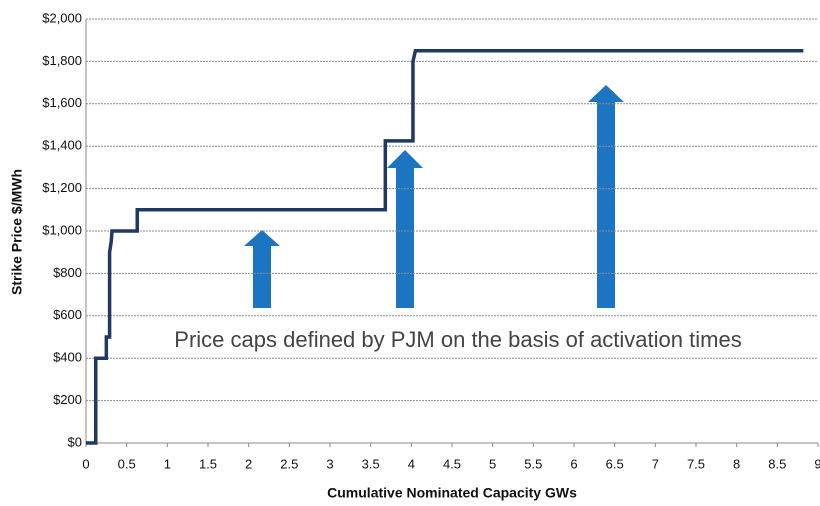 This screenshot has width=820, height=506. I want to click on y-tick-label: $1,400, so click(62, 145).